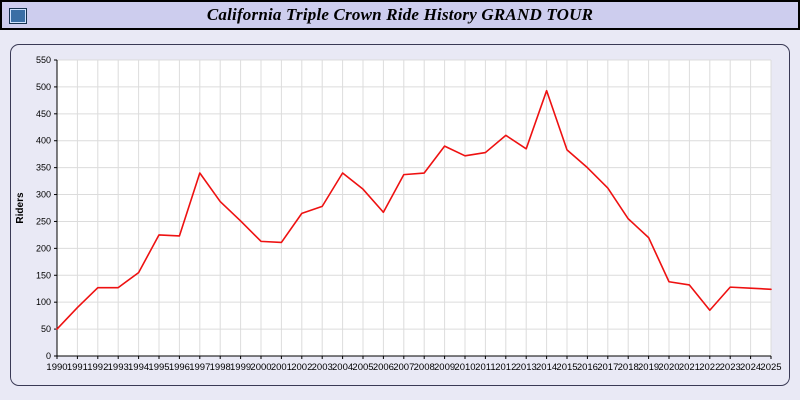  Describe the element at coordinates (505, 367) in the screenshot. I see `svg-text: 2012` at that location.